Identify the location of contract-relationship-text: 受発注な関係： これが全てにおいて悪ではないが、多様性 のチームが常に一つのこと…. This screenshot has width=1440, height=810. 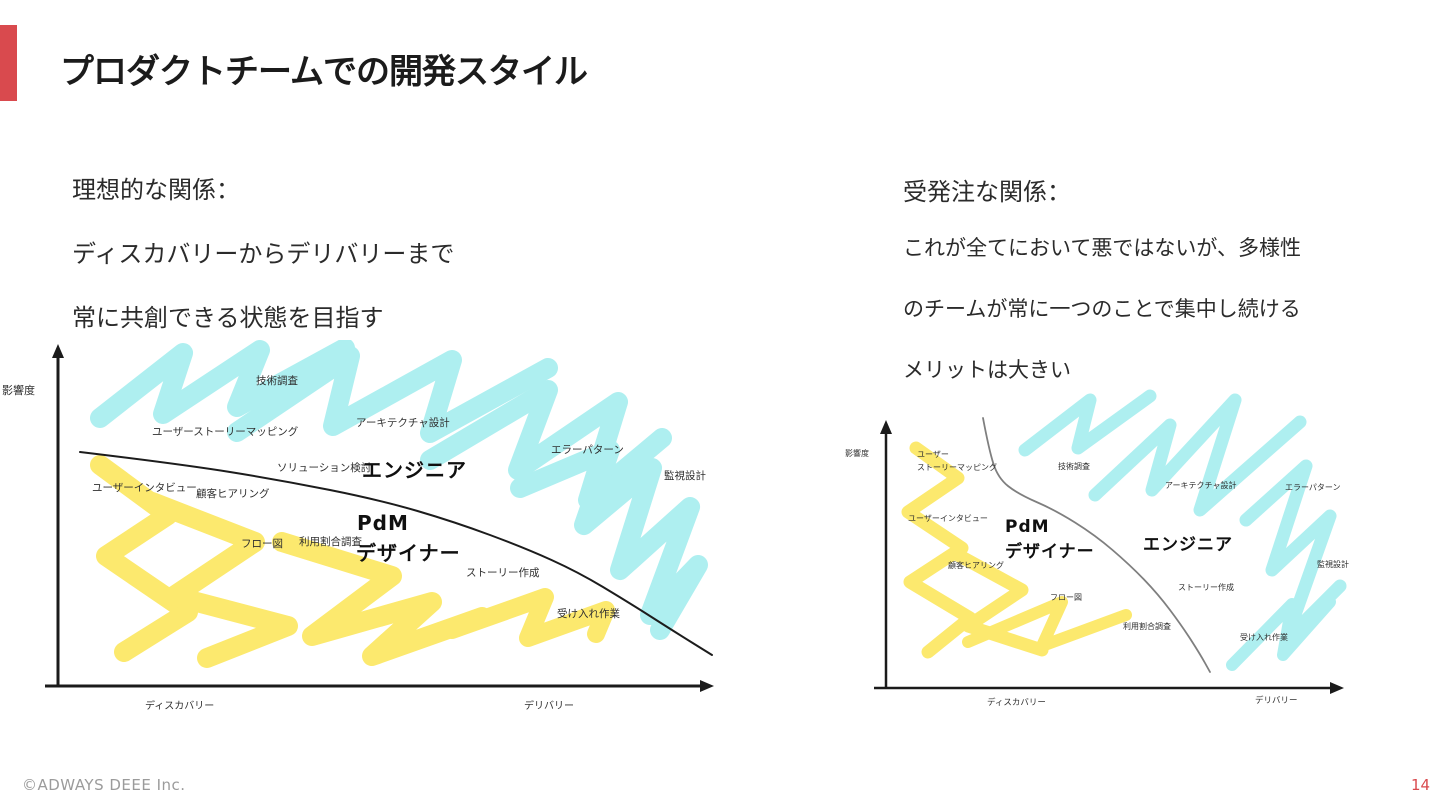
(1102, 293).